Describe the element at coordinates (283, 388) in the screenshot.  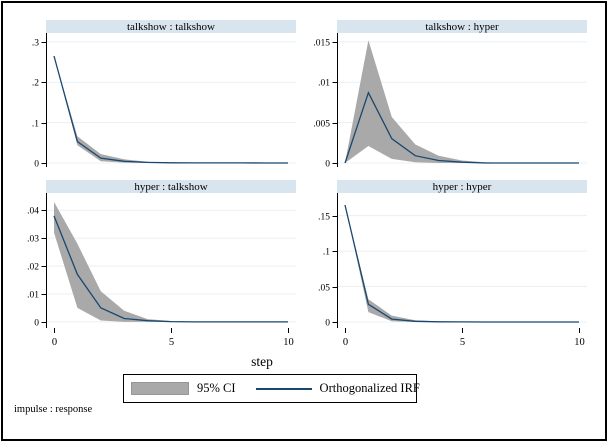
I see `irf-line-swatch` at that location.